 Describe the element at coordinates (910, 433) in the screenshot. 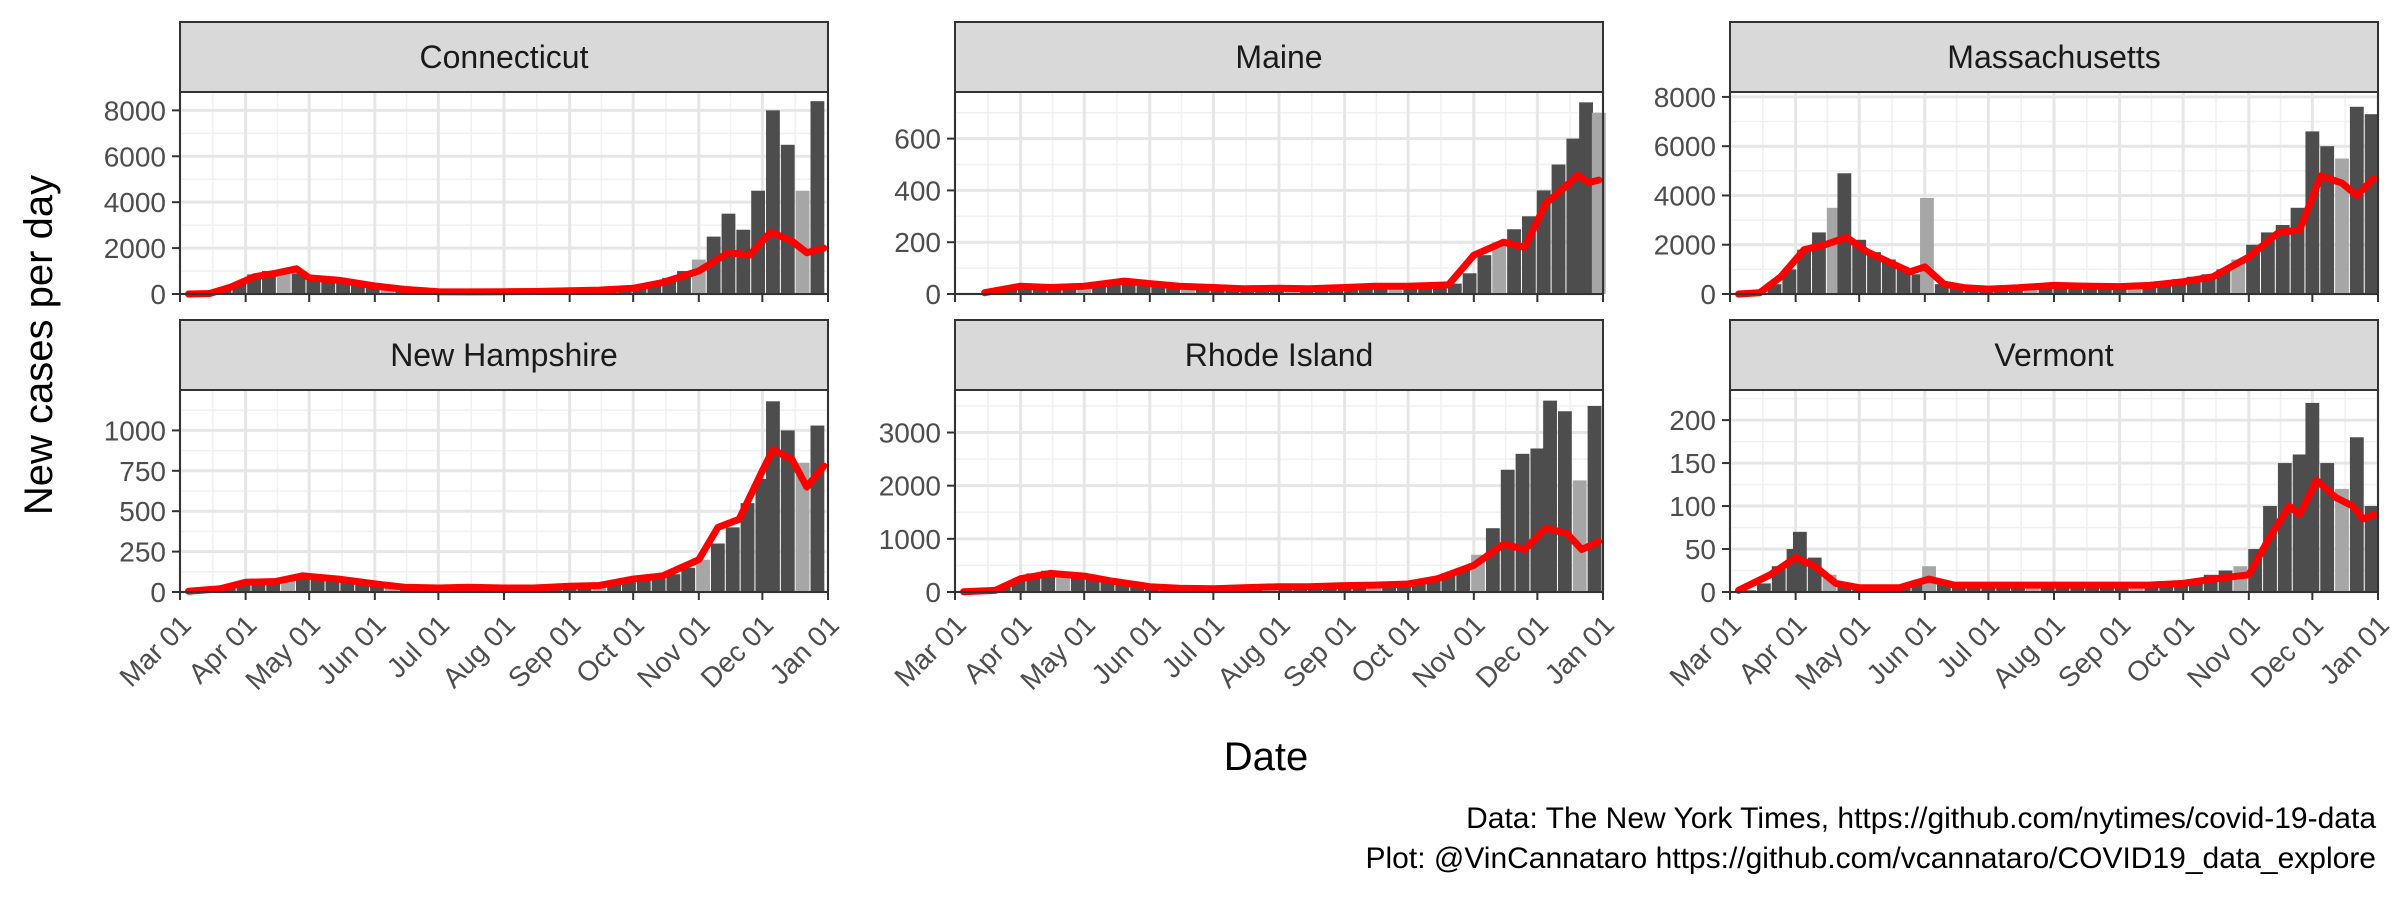

I see `y-tick-label-rhode-island: 3000` at that location.